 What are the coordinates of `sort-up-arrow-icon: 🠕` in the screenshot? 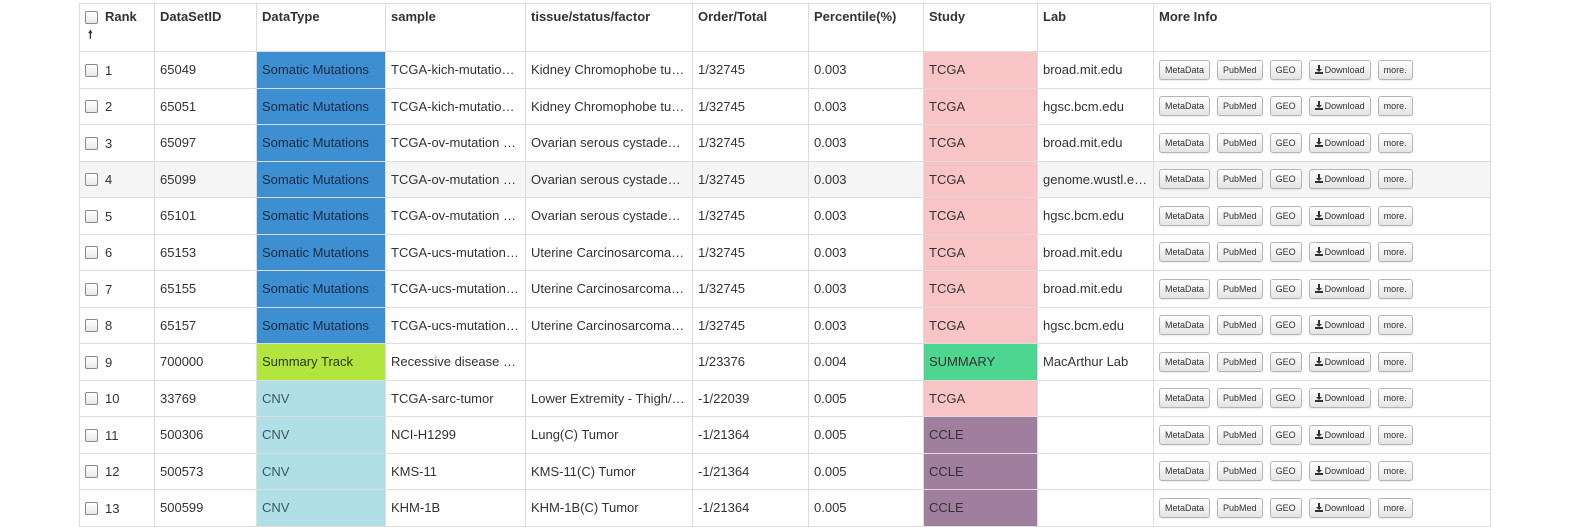 It's located at (90, 35).